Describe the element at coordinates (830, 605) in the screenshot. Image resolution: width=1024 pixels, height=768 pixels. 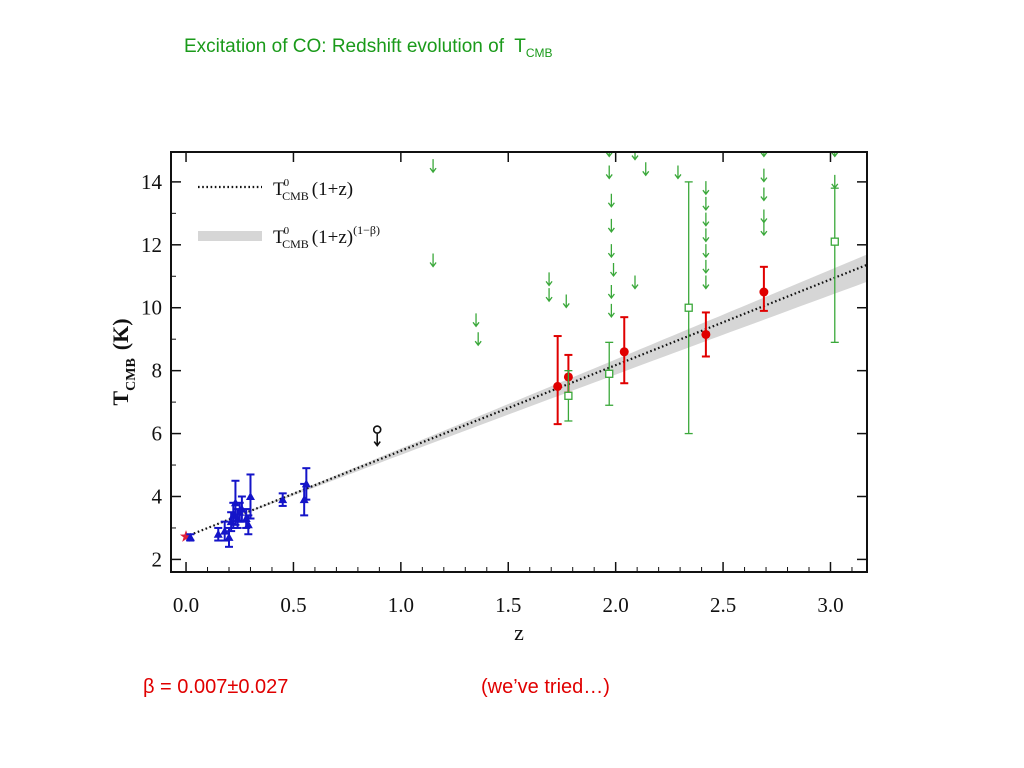
I see `x-tick-label: 3.0` at that location.